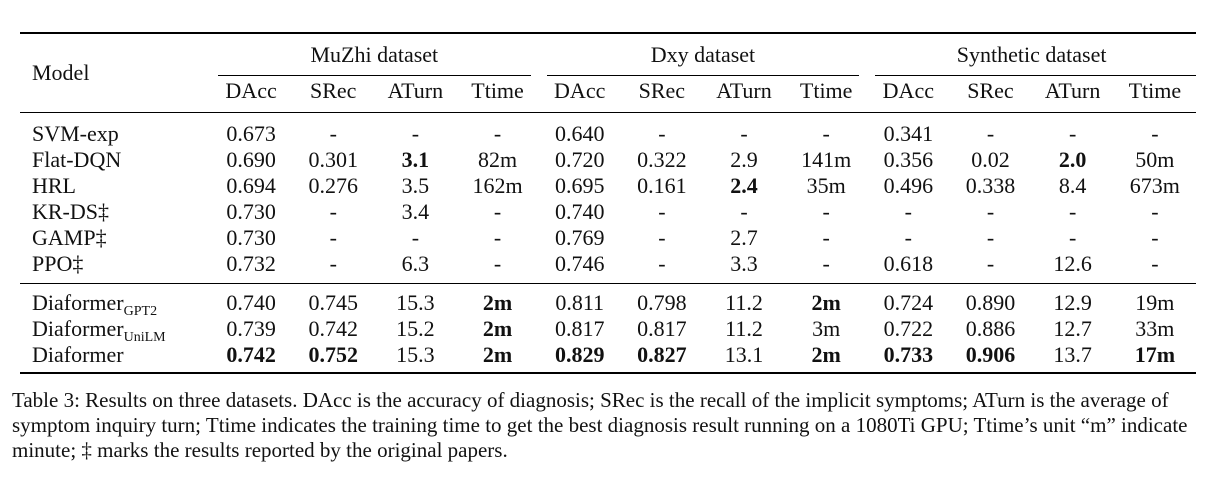 Image resolution: width=1231 pixels, height=480 pixels. Describe the element at coordinates (579, 237) in the screenshot. I see `table-cell: 0.769` at that location.